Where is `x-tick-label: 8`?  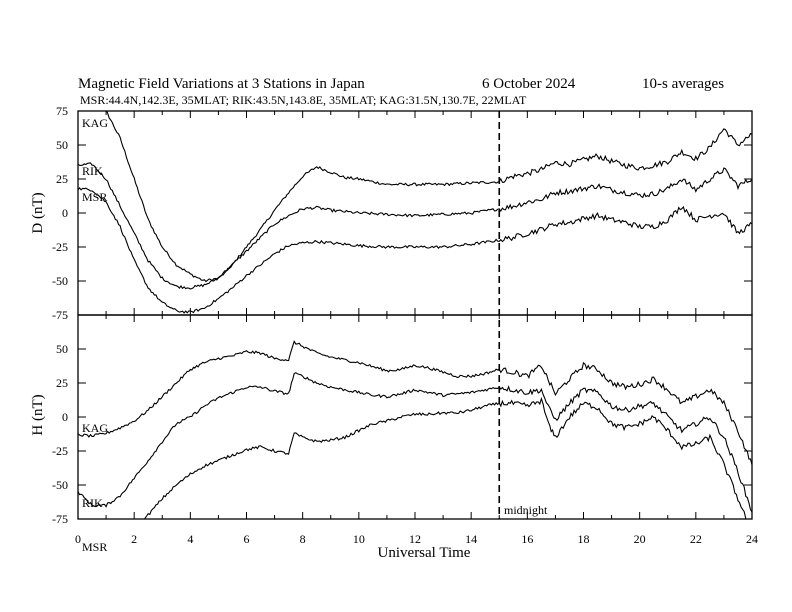 x-tick-label: 8 is located at coordinates (303, 539).